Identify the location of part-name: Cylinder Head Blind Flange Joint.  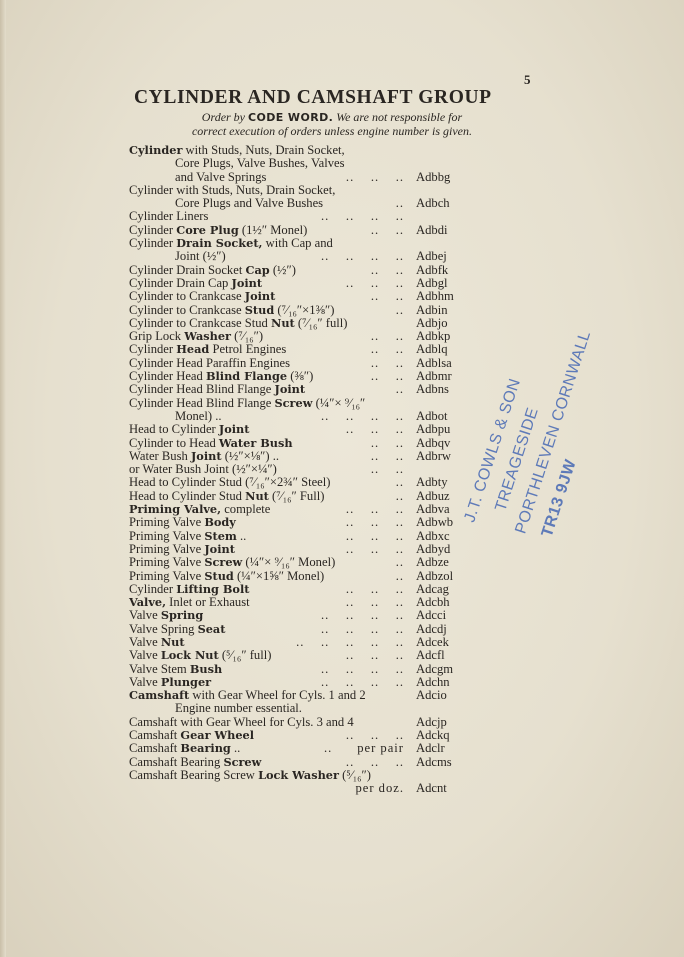
(217, 389).